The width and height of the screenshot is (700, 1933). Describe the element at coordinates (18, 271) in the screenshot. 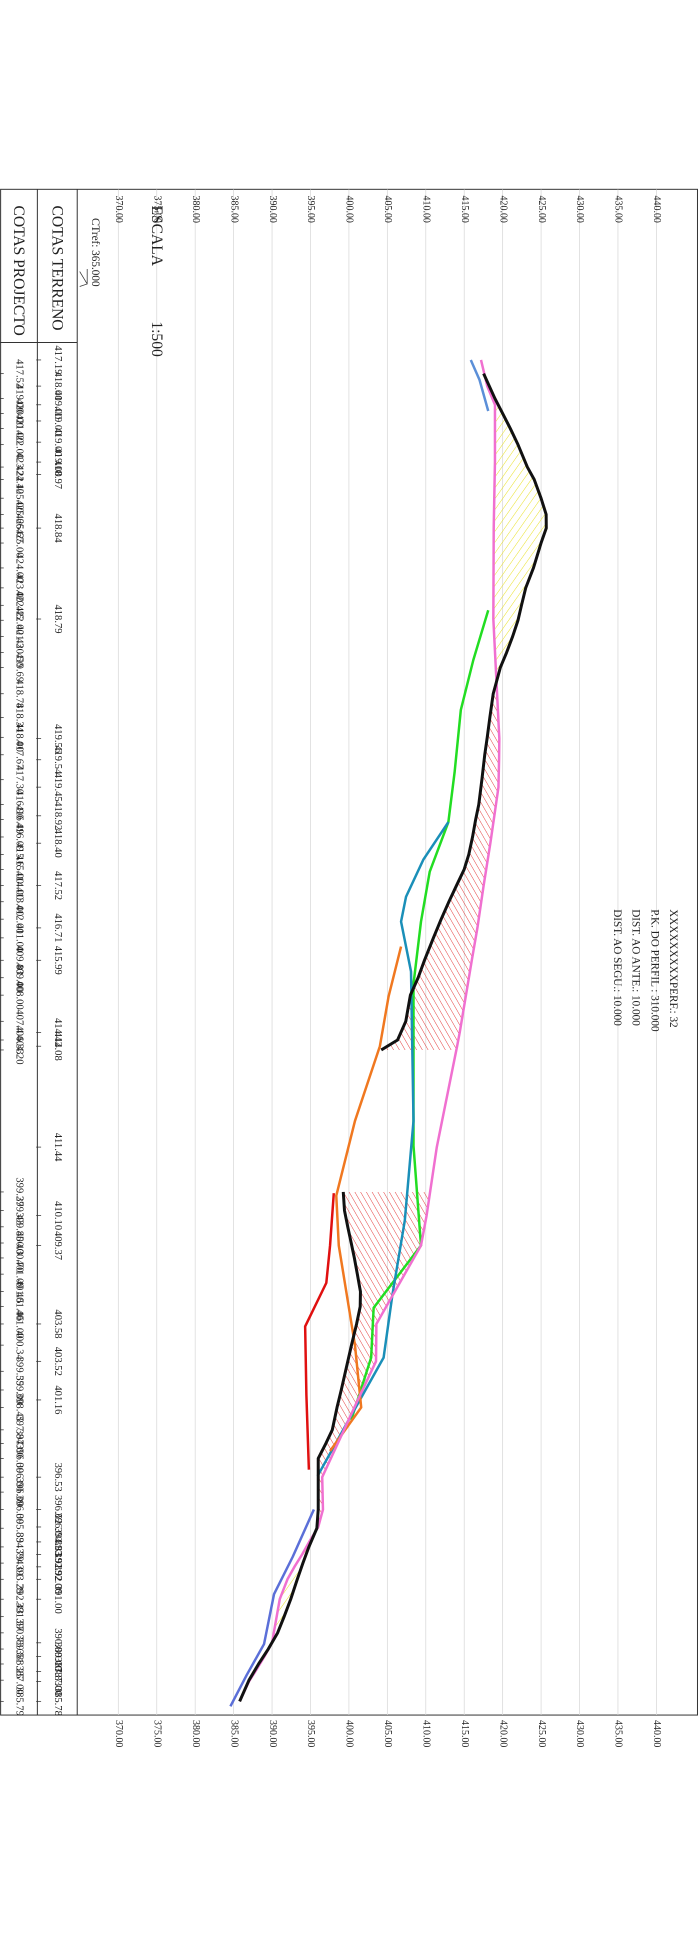

I see `column-title: COTAS PROJECTO` at that location.